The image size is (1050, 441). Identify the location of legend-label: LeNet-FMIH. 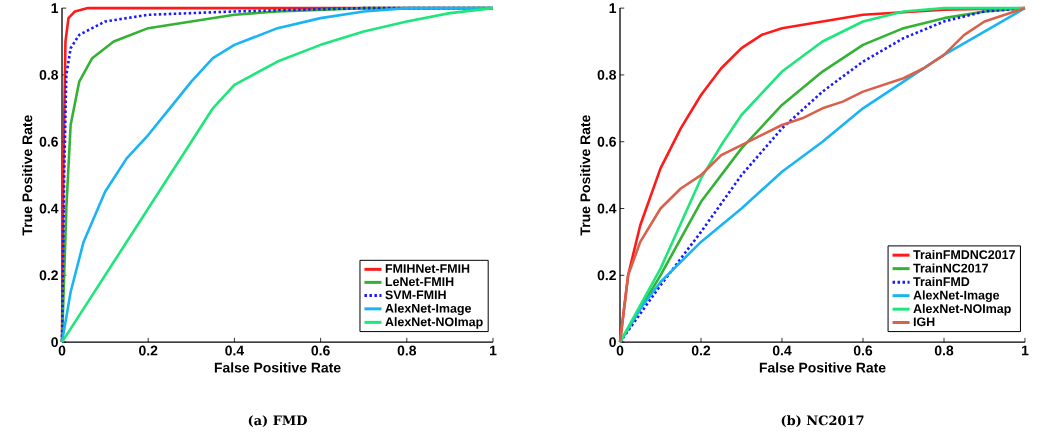
(419, 281).